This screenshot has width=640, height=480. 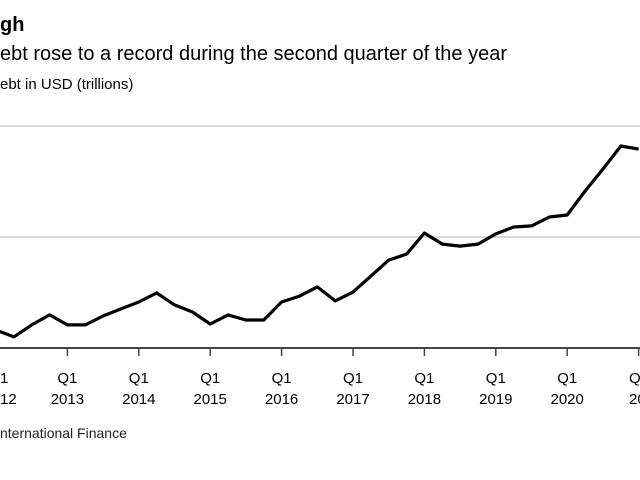 What do you see at coordinates (138, 399) in the screenshot?
I see `x-tick-label-year: 2014` at bounding box center [138, 399].